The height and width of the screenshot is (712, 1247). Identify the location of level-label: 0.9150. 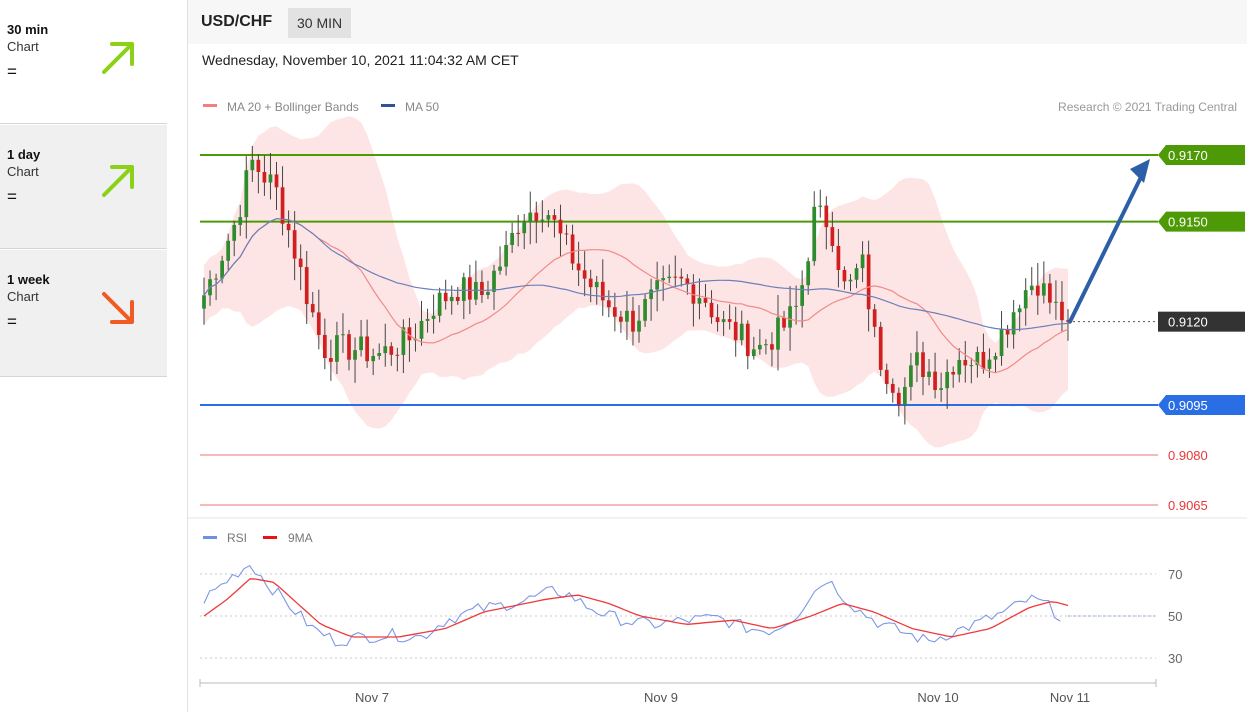
(1188, 222).